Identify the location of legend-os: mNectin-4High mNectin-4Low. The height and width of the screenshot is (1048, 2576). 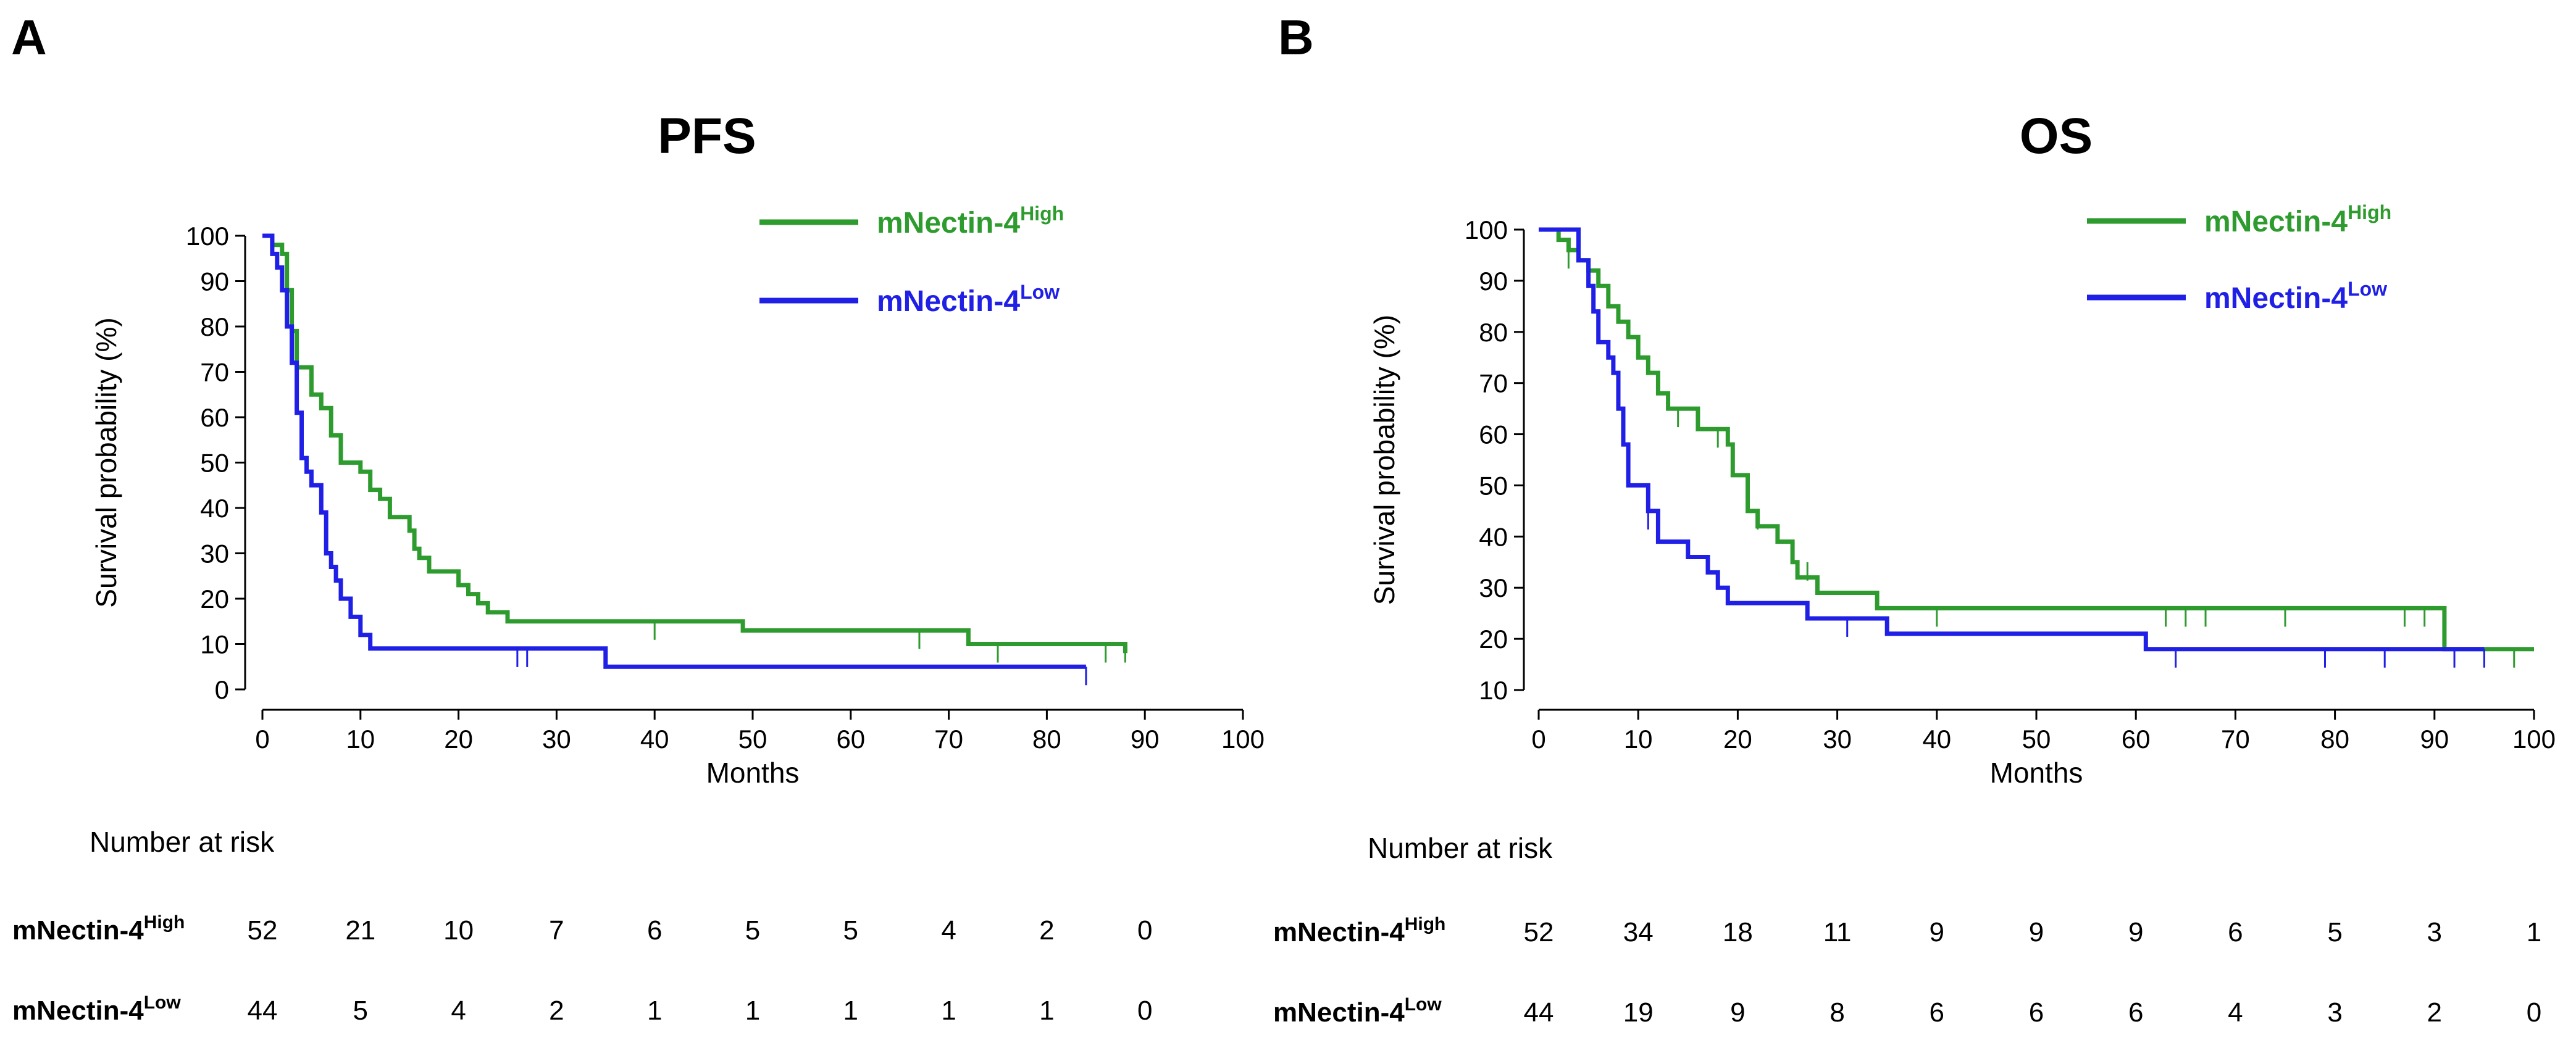
(2239, 258).